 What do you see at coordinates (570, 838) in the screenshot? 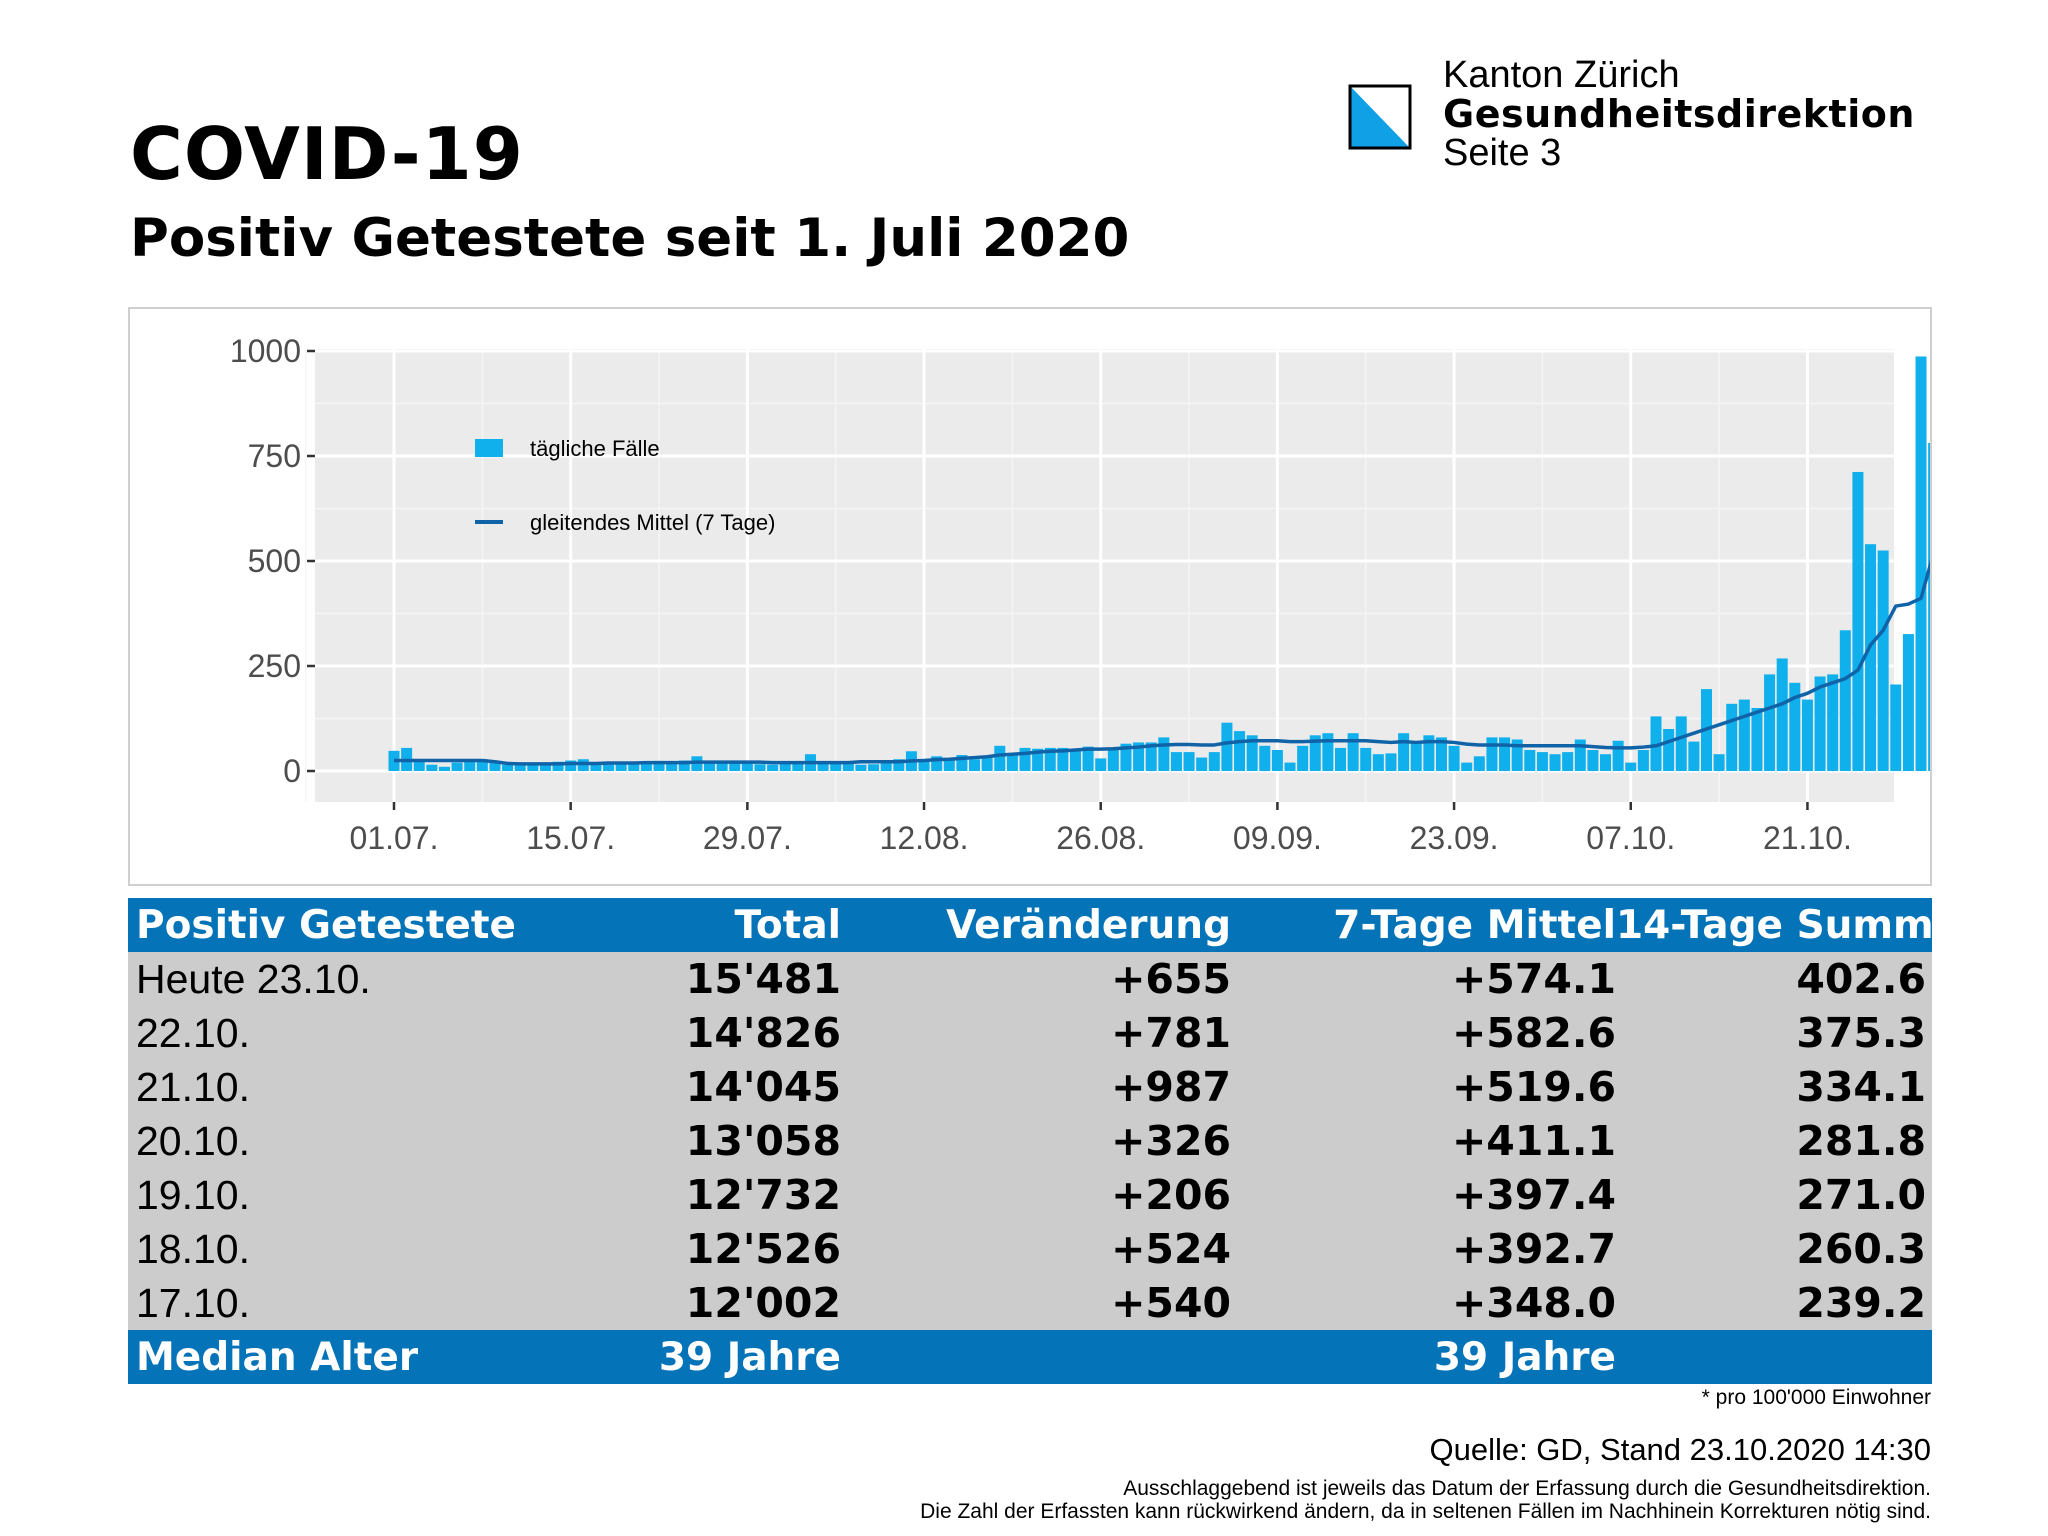
I see `x-tick-label: 15.07.` at bounding box center [570, 838].